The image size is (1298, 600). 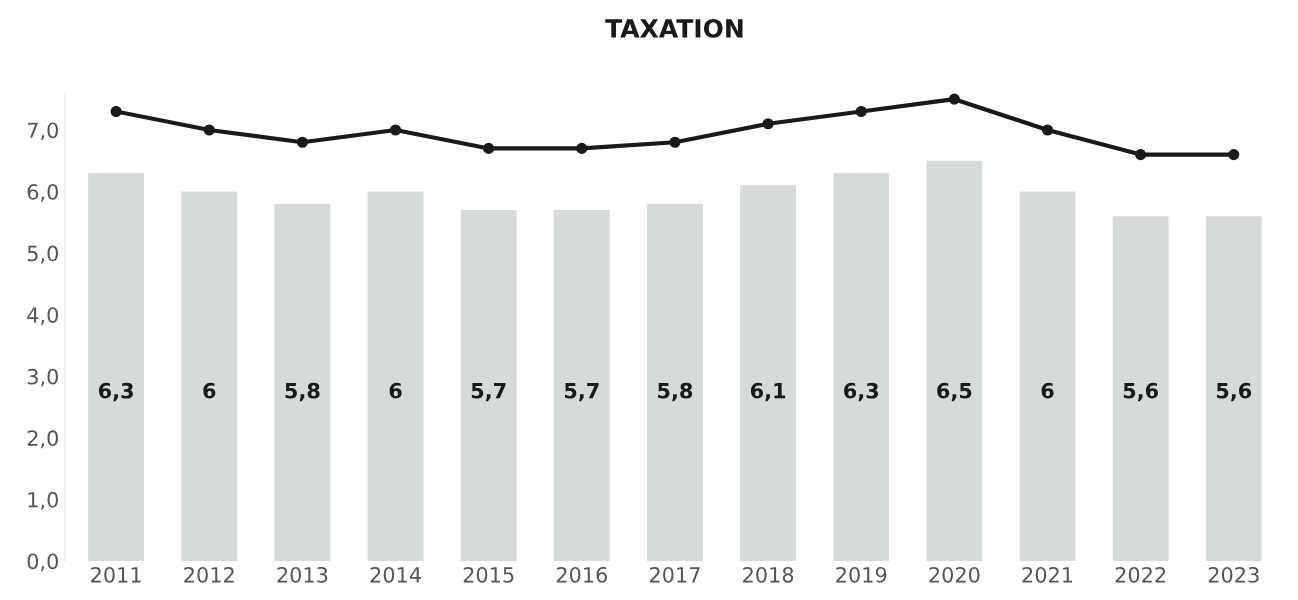 I want to click on y-tick-label: 0,0, so click(x=42, y=562).